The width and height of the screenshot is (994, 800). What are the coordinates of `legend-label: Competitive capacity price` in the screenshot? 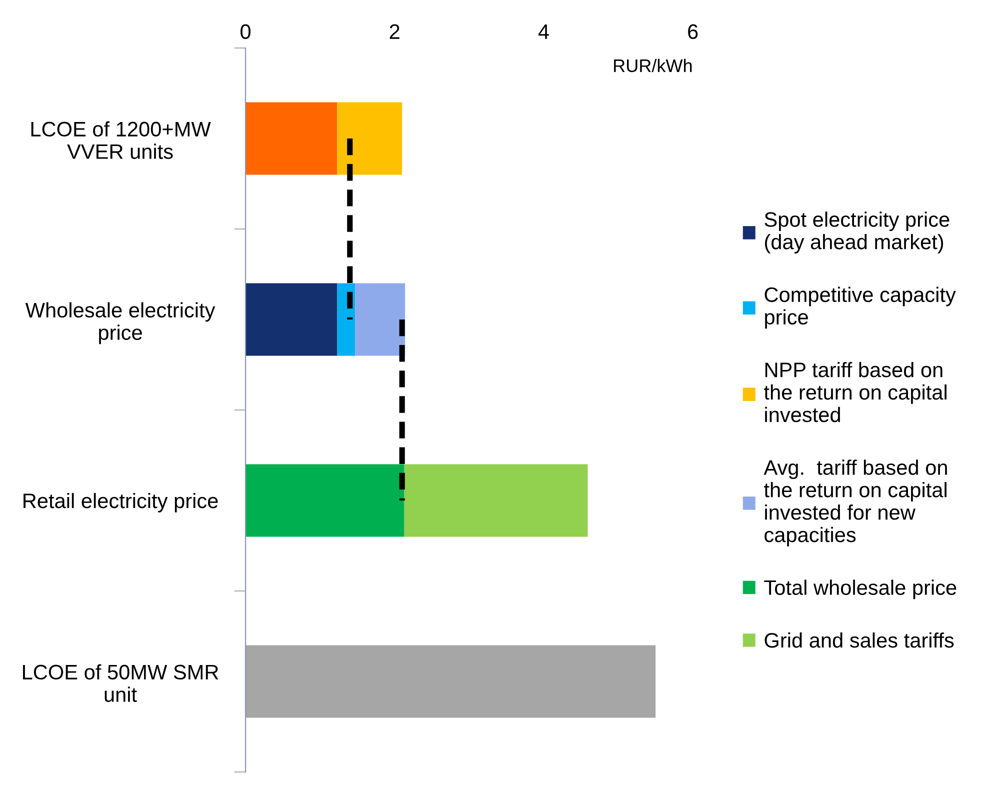 It's located at (860, 307).